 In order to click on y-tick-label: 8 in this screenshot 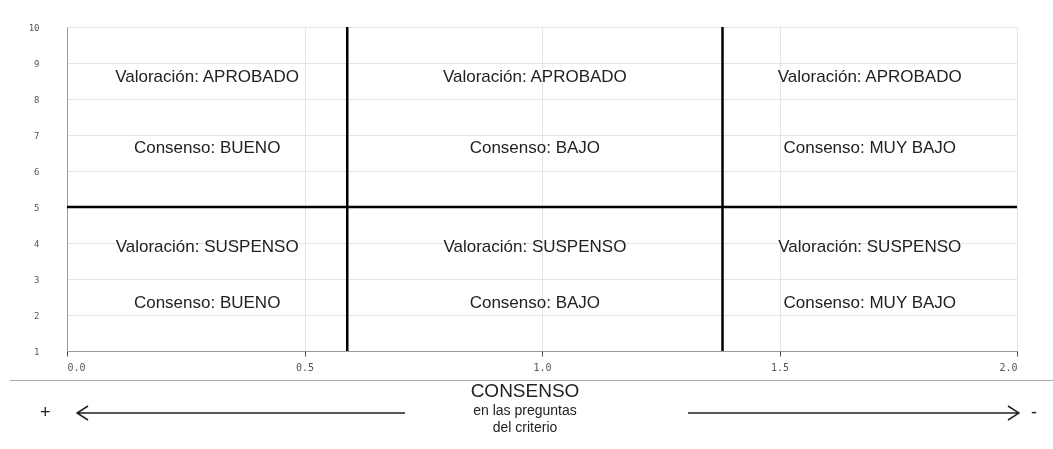, I will do `click(37, 99)`.